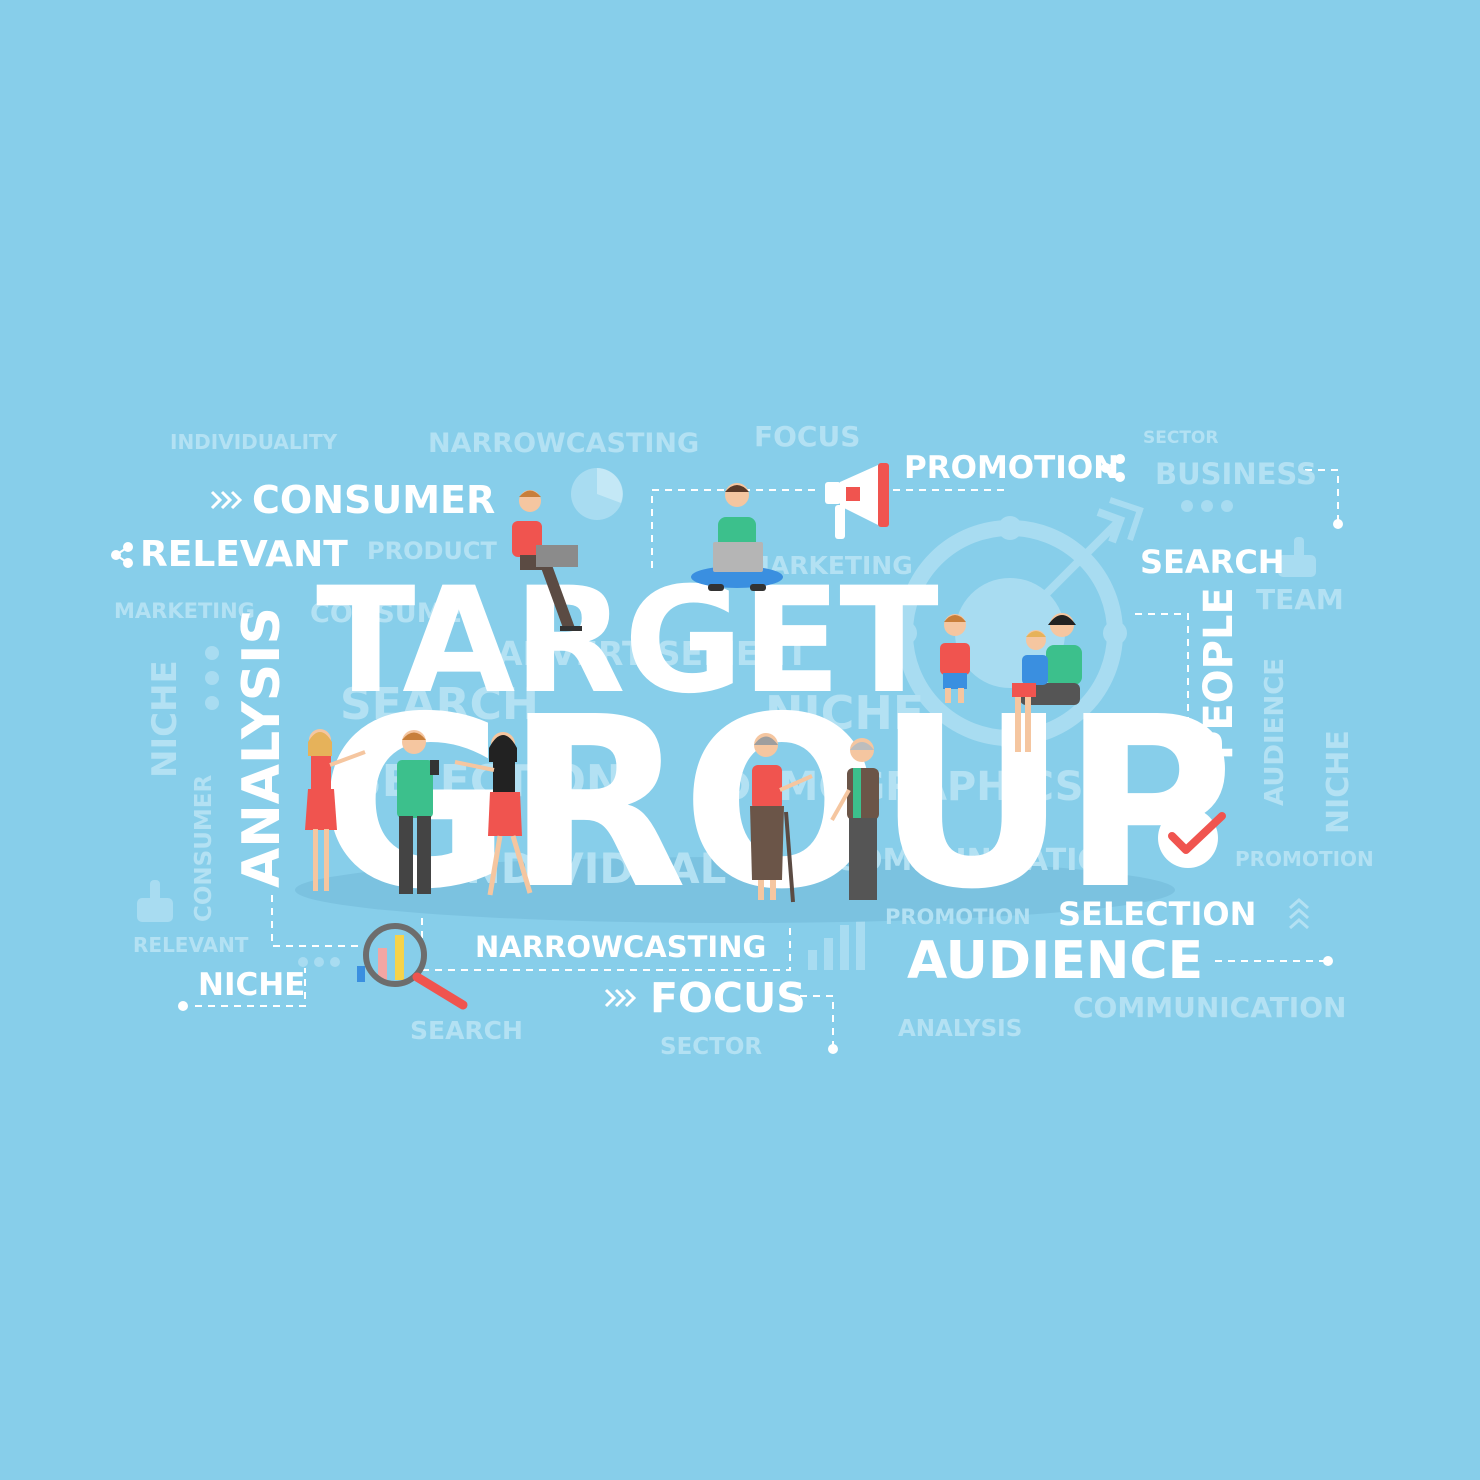 The image size is (1480, 1480). What do you see at coordinates (396, 613) in the screenshot?
I see `bg-word-consumer-mid: CONSUMER` at bounding box center [396, 613].